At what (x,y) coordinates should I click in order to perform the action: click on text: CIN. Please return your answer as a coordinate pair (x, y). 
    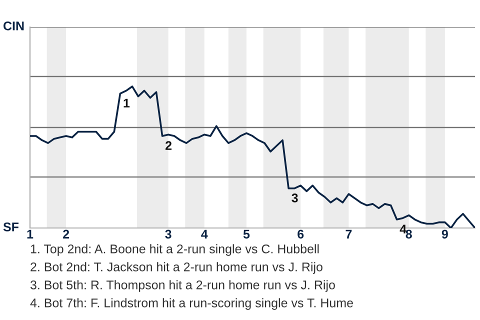
    Looking at the image, I should click on (14, 26).